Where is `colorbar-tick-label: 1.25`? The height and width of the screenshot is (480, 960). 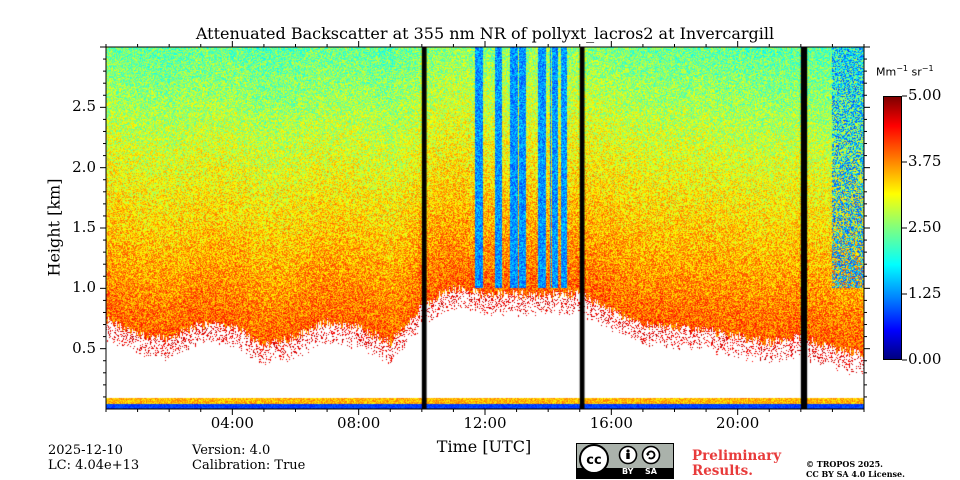
colorbar-tick-label: 1.25 is located at coordinates (925, 293).